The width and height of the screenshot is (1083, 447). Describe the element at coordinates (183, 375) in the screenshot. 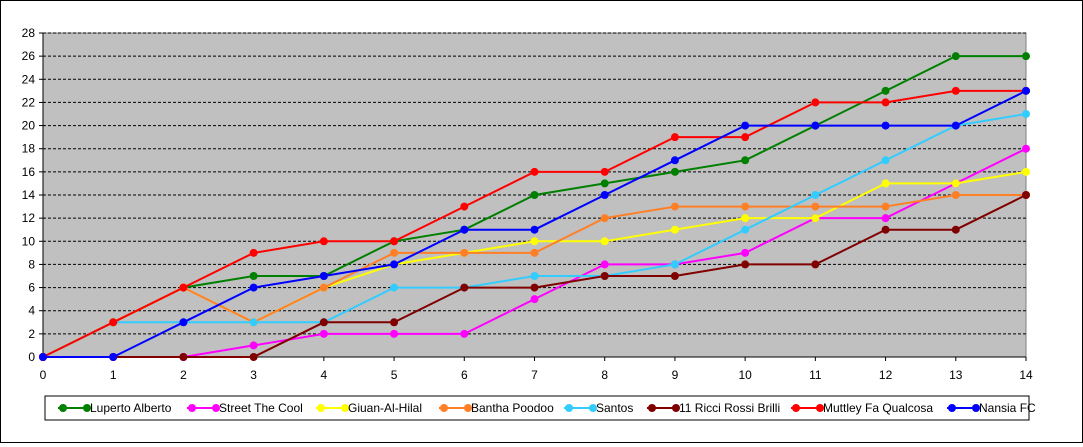

I see `x-tick-label: 2` at that location.